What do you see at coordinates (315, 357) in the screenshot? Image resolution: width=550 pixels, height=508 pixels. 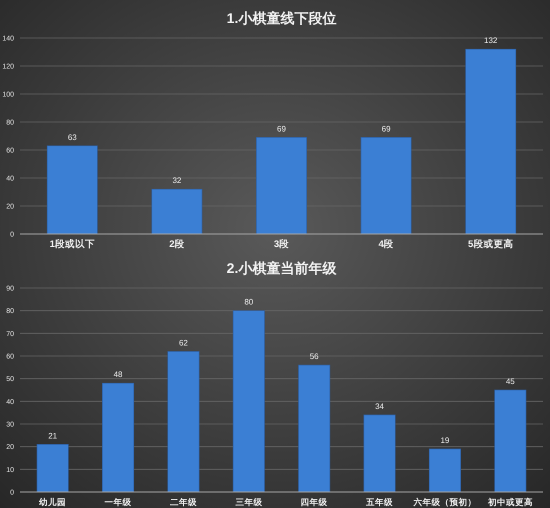 I see `data-label: 56` at bounding box center [315, 357].